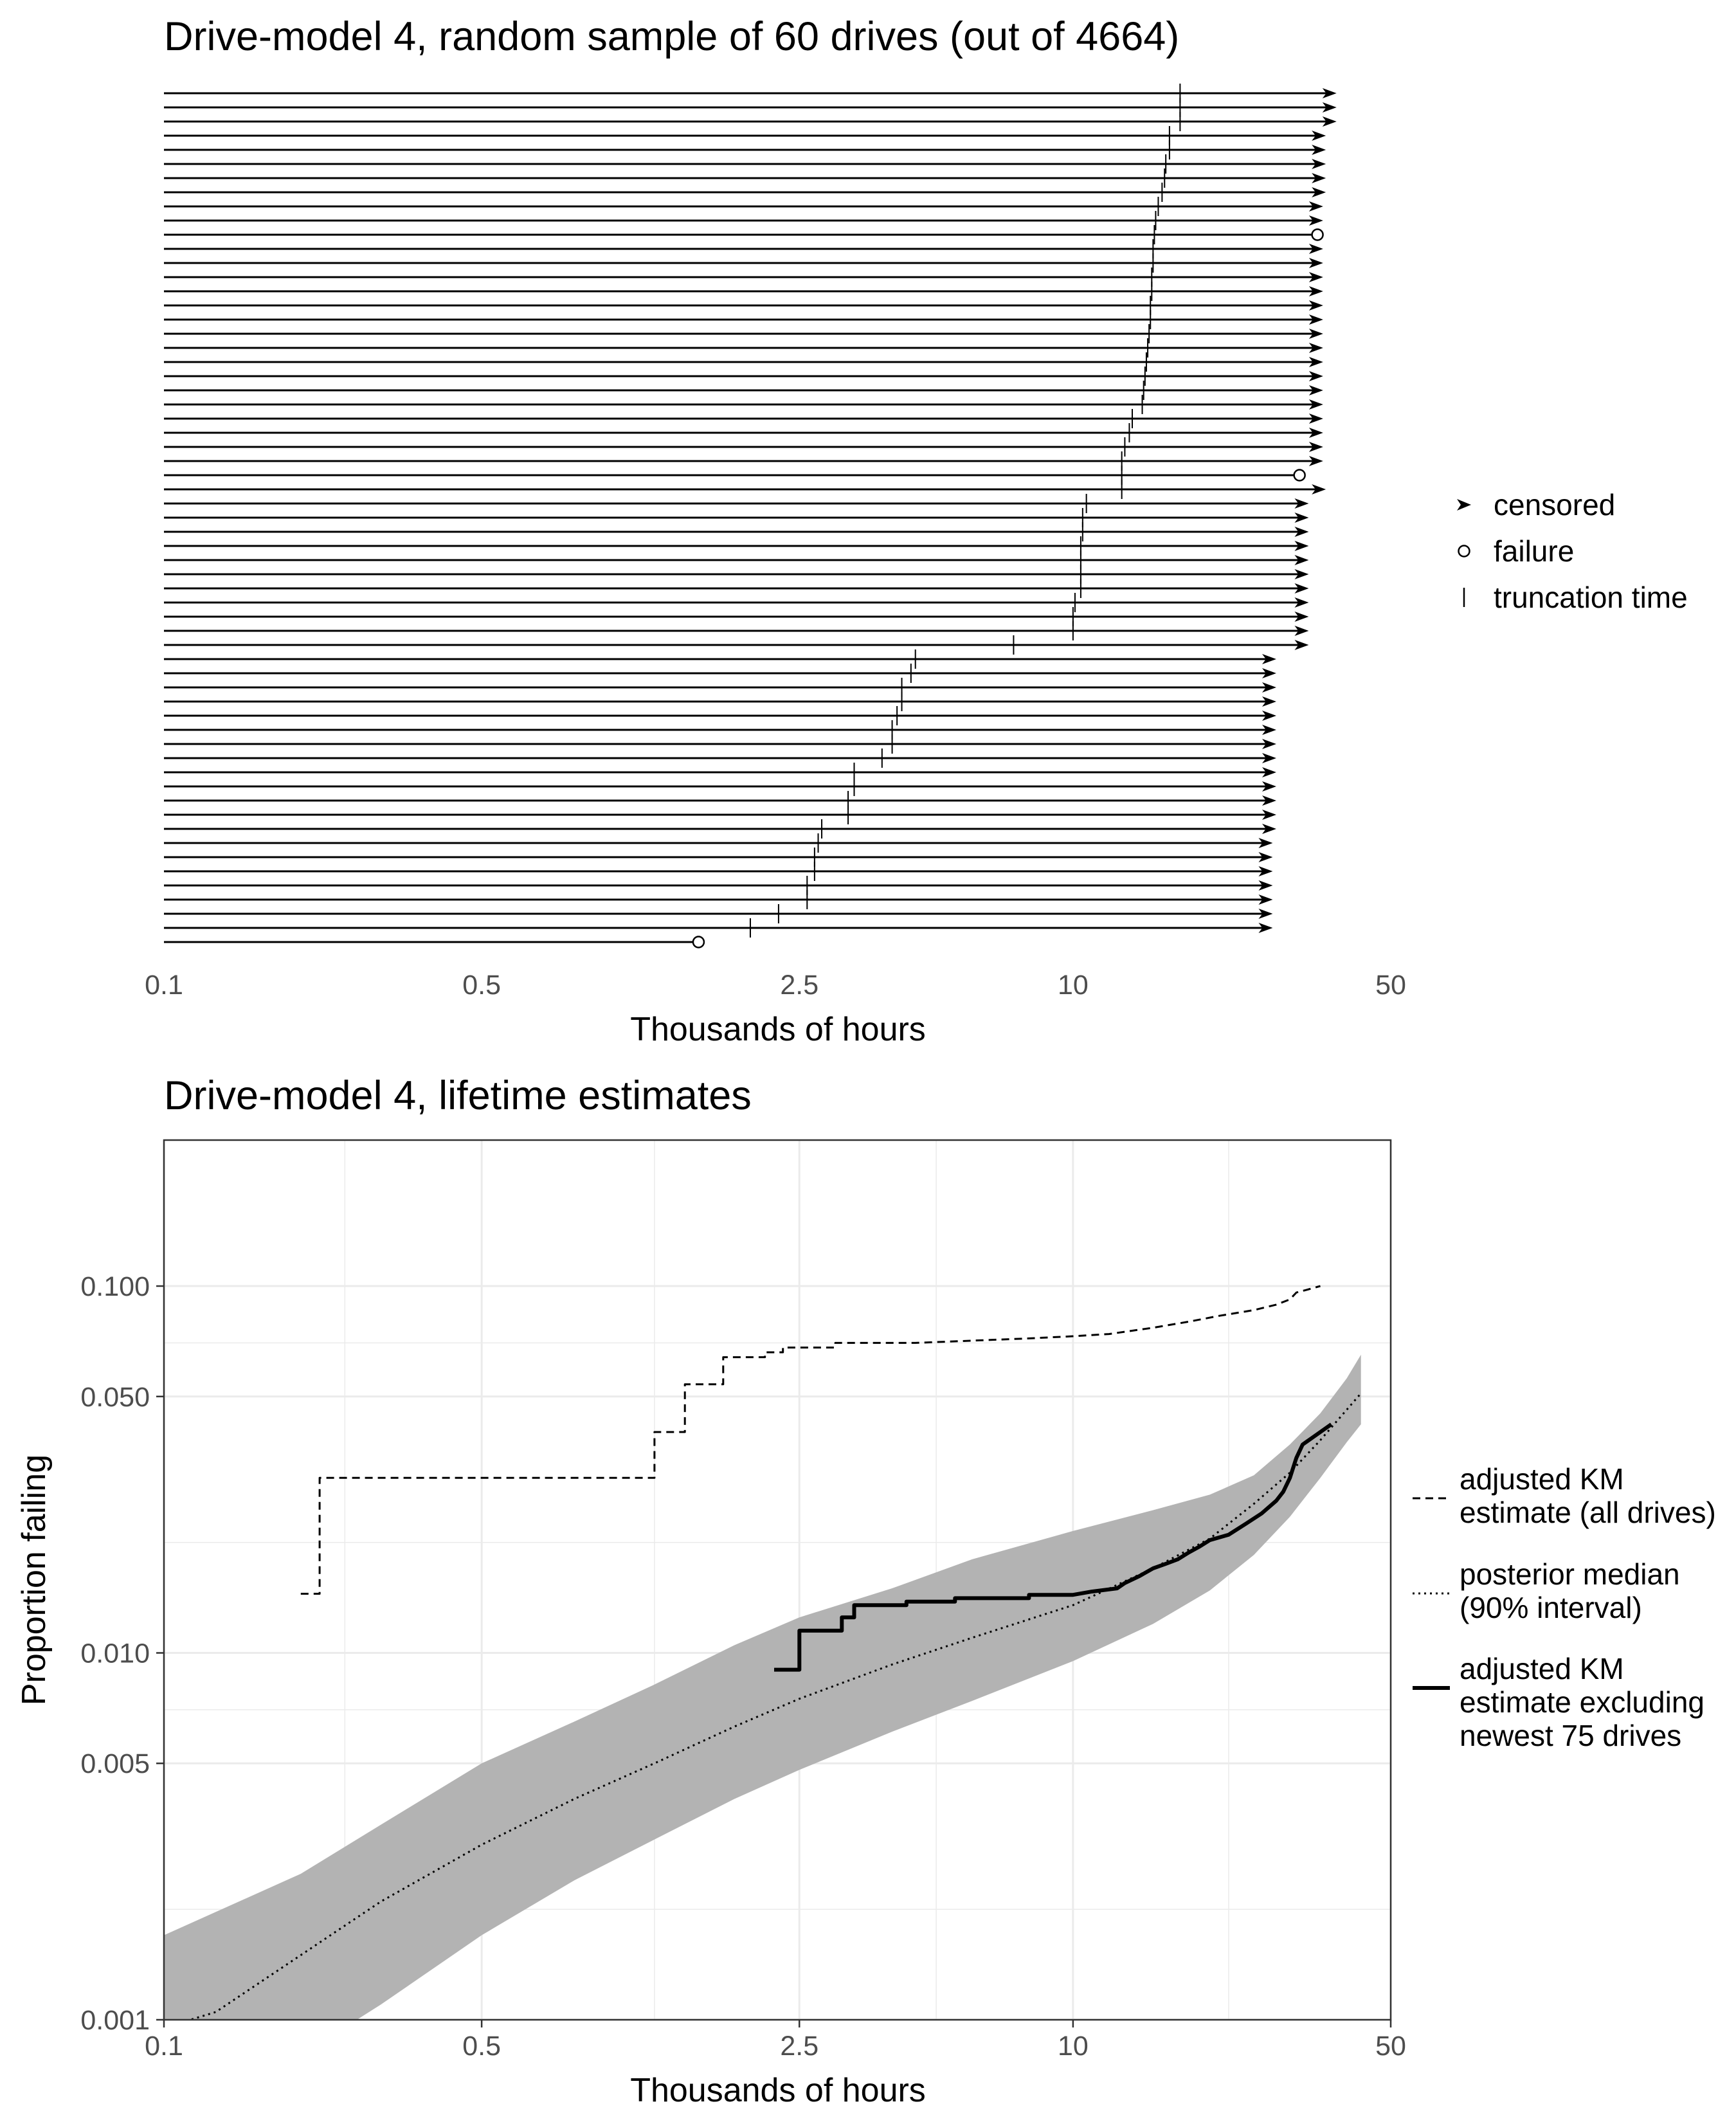 The image size is (1736, 2122). I want to click on legend-label: truncation time, so click(1591, 597).